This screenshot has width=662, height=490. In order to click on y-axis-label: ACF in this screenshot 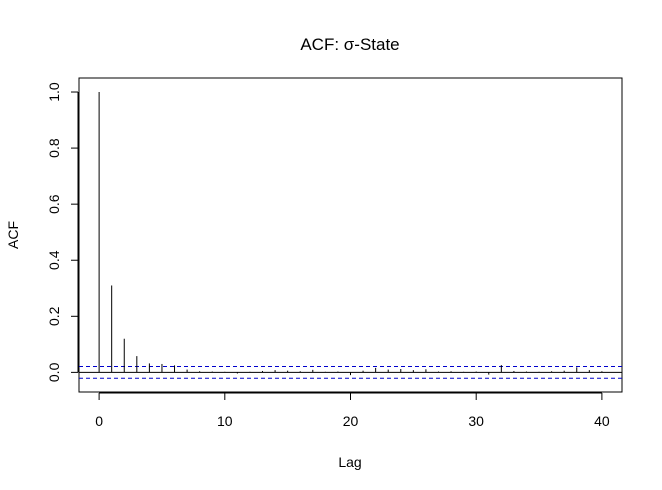, I will do `click(13, 235)`.